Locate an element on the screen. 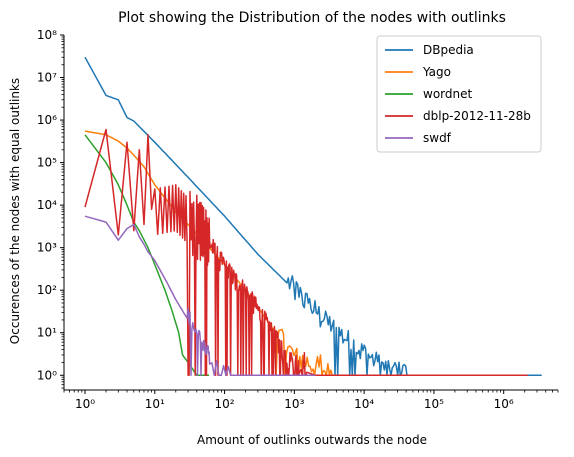  legend-label: Yago is located at coordinates (436, 72).